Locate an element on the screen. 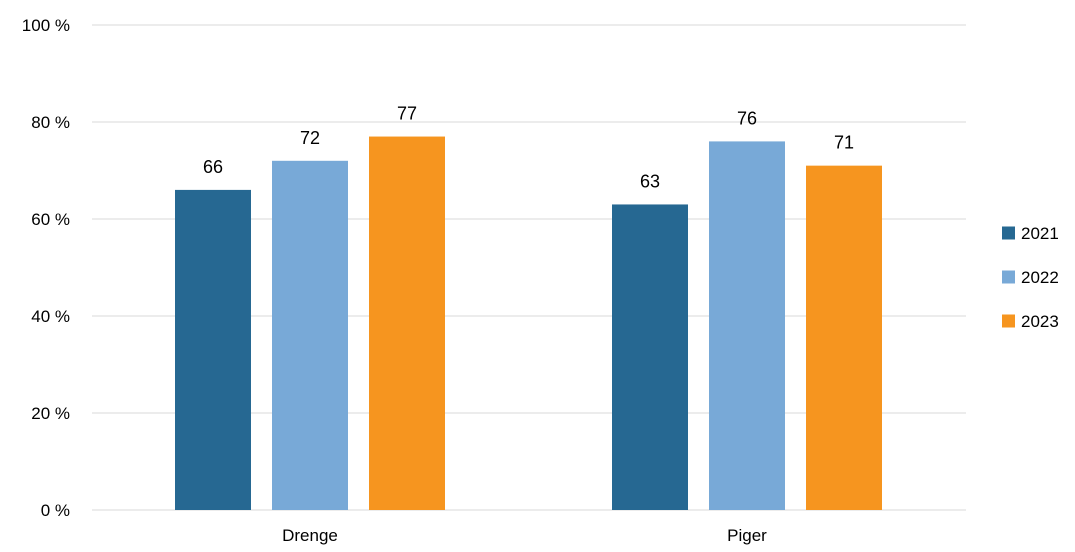 The image size is (1075, 552). legend: 2021 2022 2023 is located at coordinates (1030, 277).